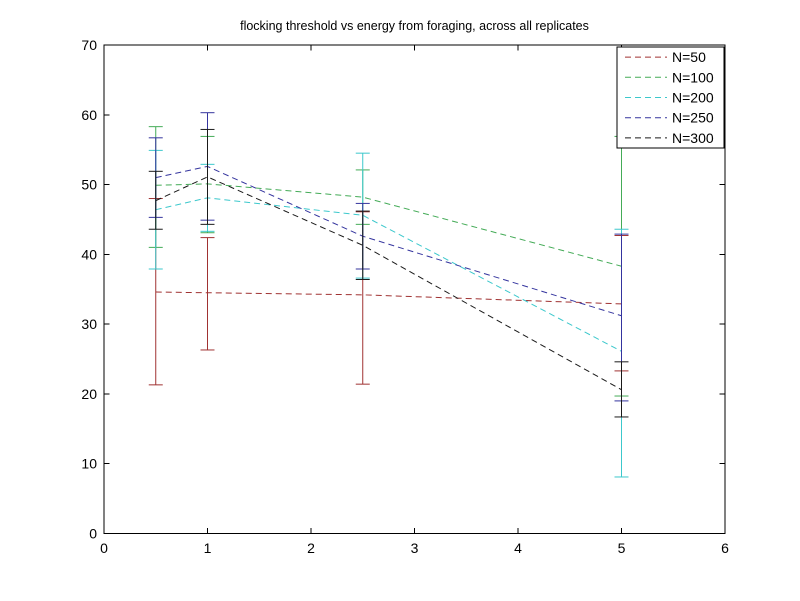 The width and height of the screenshot is (800, 601). What do you see at coordinates (89, 464) in the screenshot?
I see `y-tick-label: 10` at bounding box center [89, 464].